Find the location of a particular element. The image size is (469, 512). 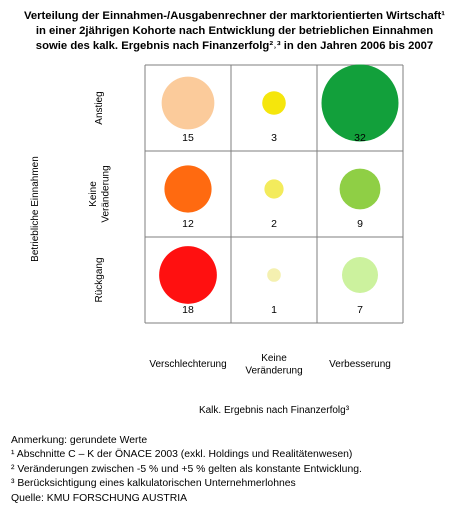

x-tick-label-keine-veränderung: Keine Veränderung is located at coordinates (273, 365).